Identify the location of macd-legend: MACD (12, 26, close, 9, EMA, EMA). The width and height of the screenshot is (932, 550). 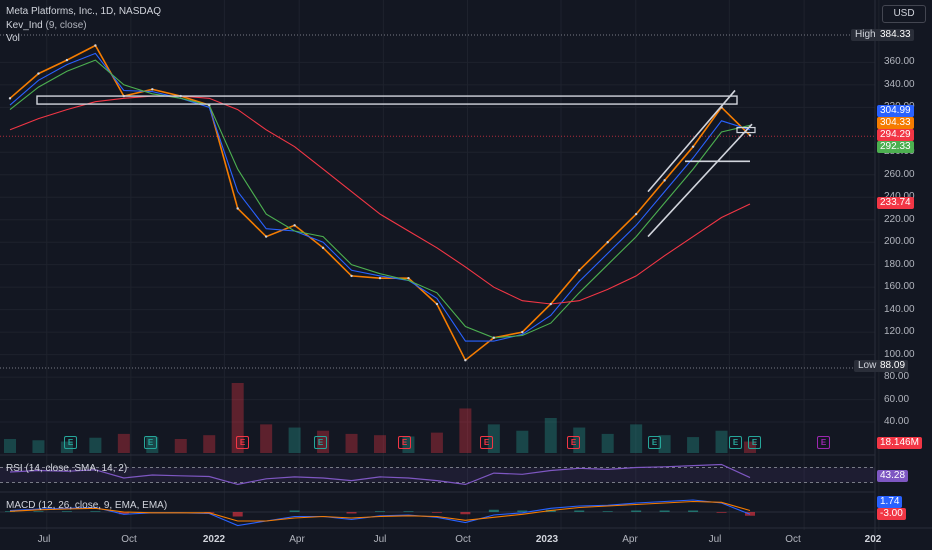
(86, 505).